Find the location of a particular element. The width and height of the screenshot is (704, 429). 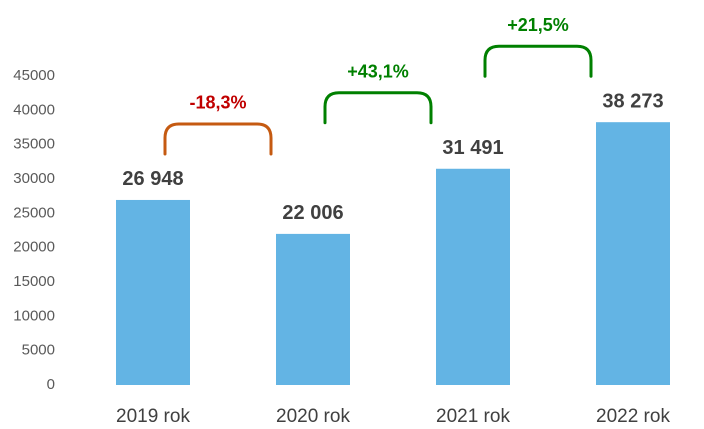

x-tick-label: 2021 rok is located at coordinates (473, 416).